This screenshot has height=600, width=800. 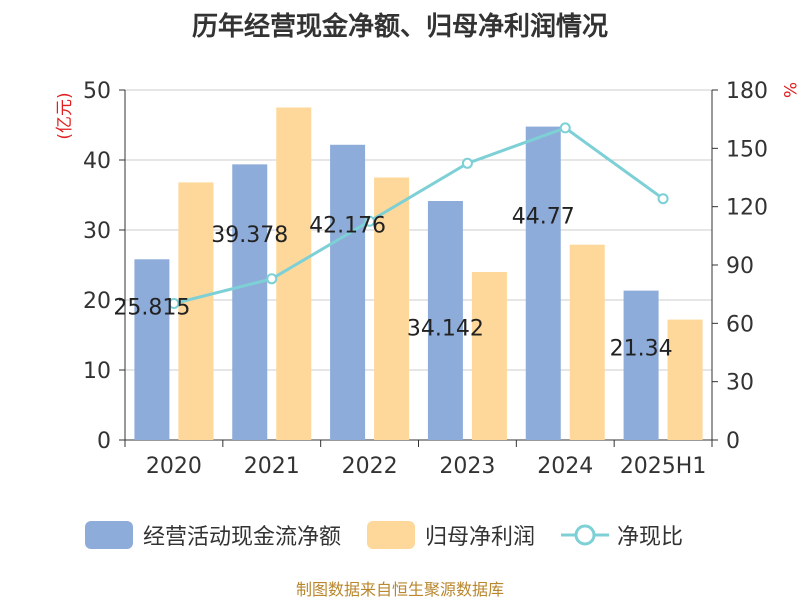 What do you see at coordinates (740, 383) in the screenshot?
I see `right-axis-tick-label: 30` at bounding box center [740, 383].